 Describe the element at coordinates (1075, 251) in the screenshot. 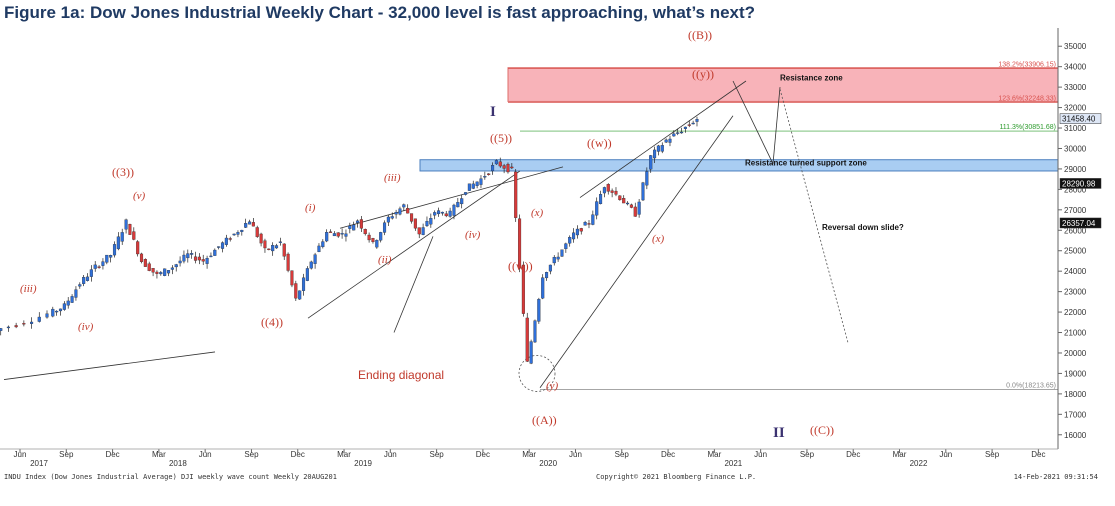

I see `y-tick-label: 25000` at that location.